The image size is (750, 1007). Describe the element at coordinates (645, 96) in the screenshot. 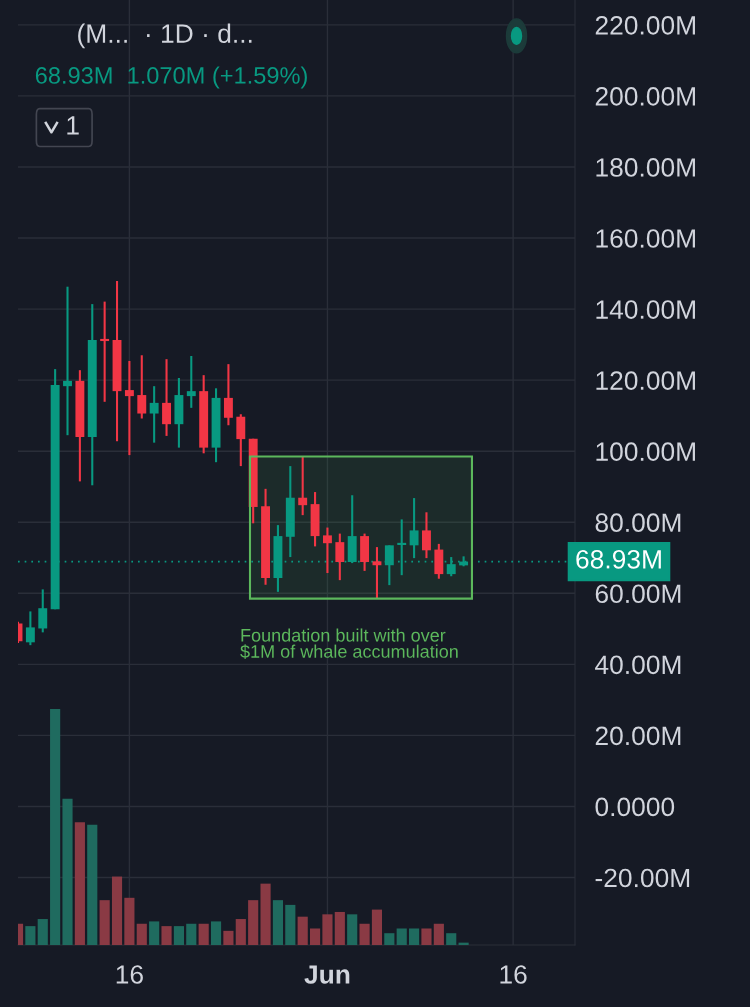

I see `y-tick-label: 200.00M` at that location.